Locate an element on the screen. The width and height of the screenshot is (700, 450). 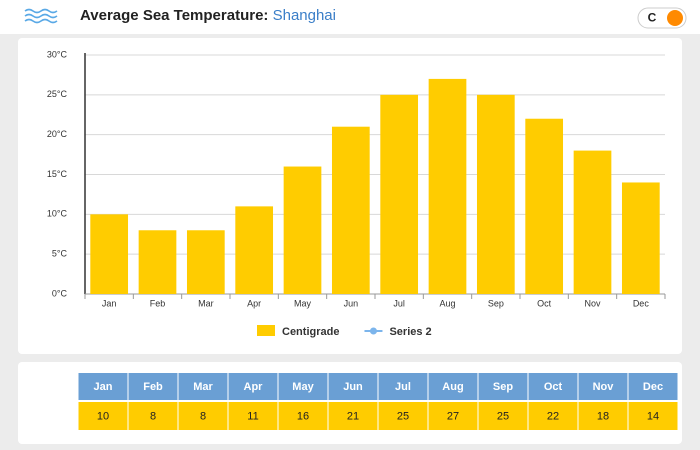
title-text: Average Sea Temperature: is located at coordinates (174, 15).